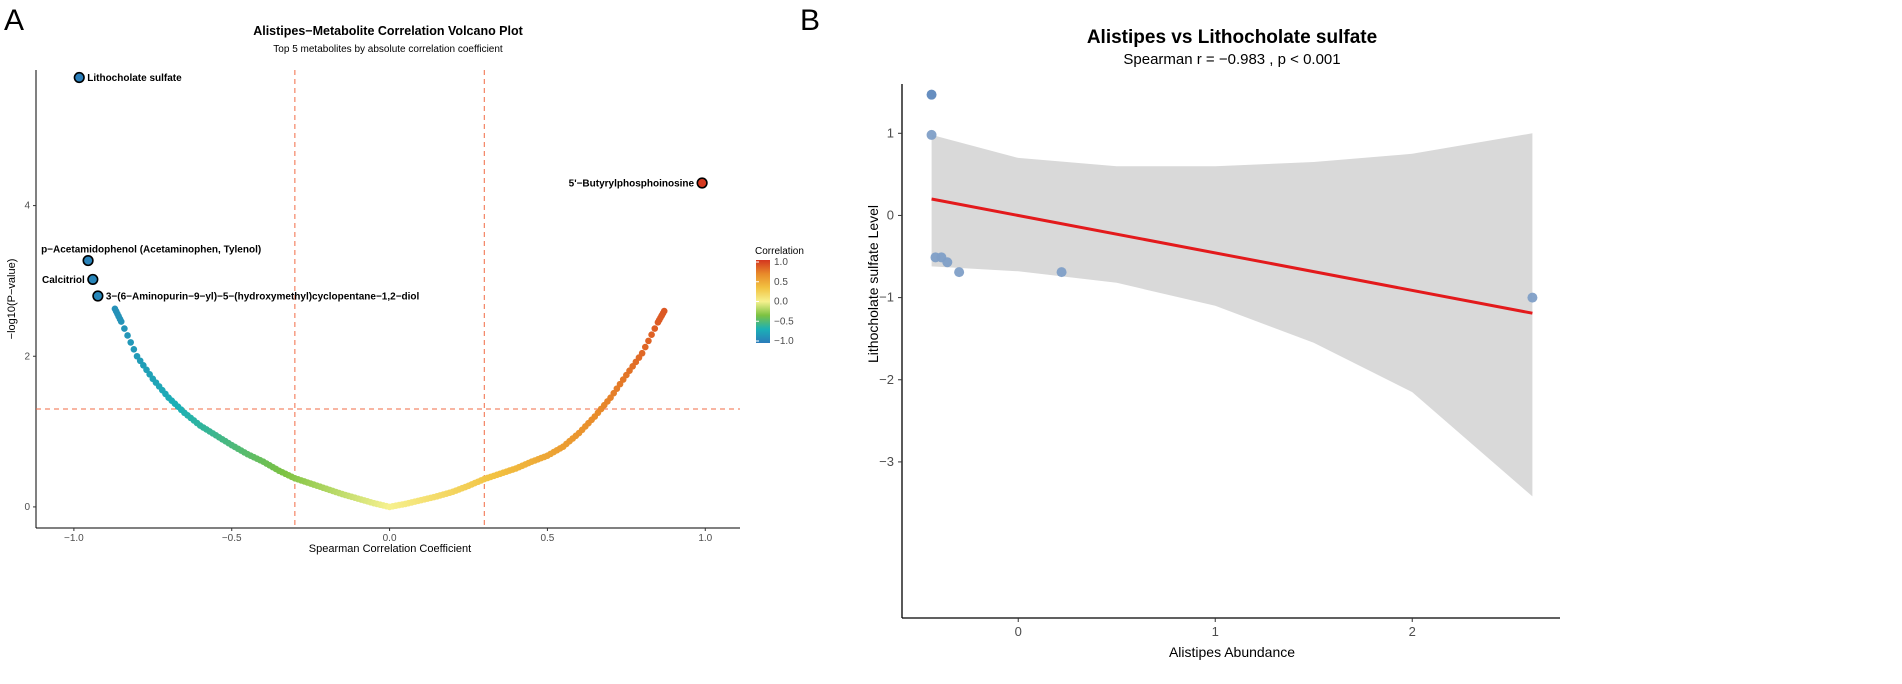  I want to click on y-tick-label: 1, so click(890, 132).